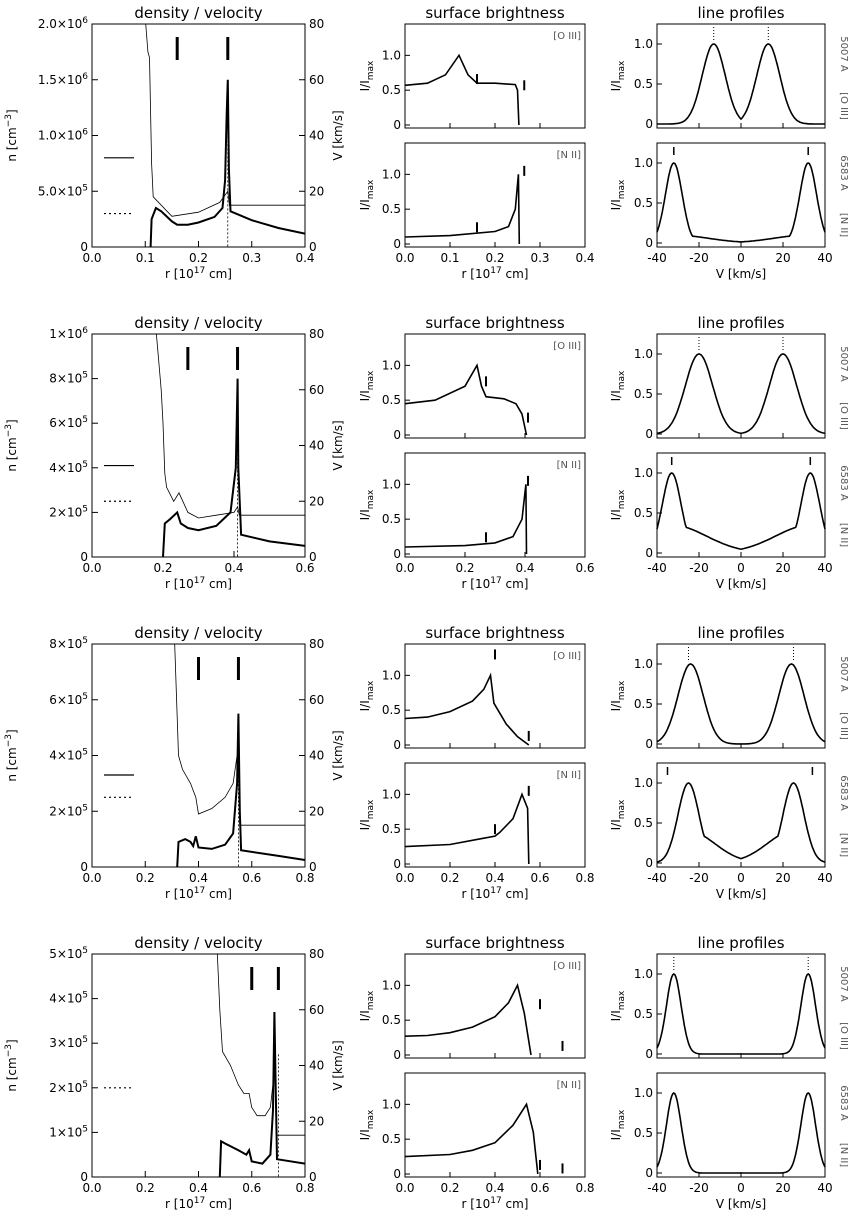 This screenshot has width=848, height=1224. I want to click on n-axis-label: n [cm−3], so click(11, 1065).